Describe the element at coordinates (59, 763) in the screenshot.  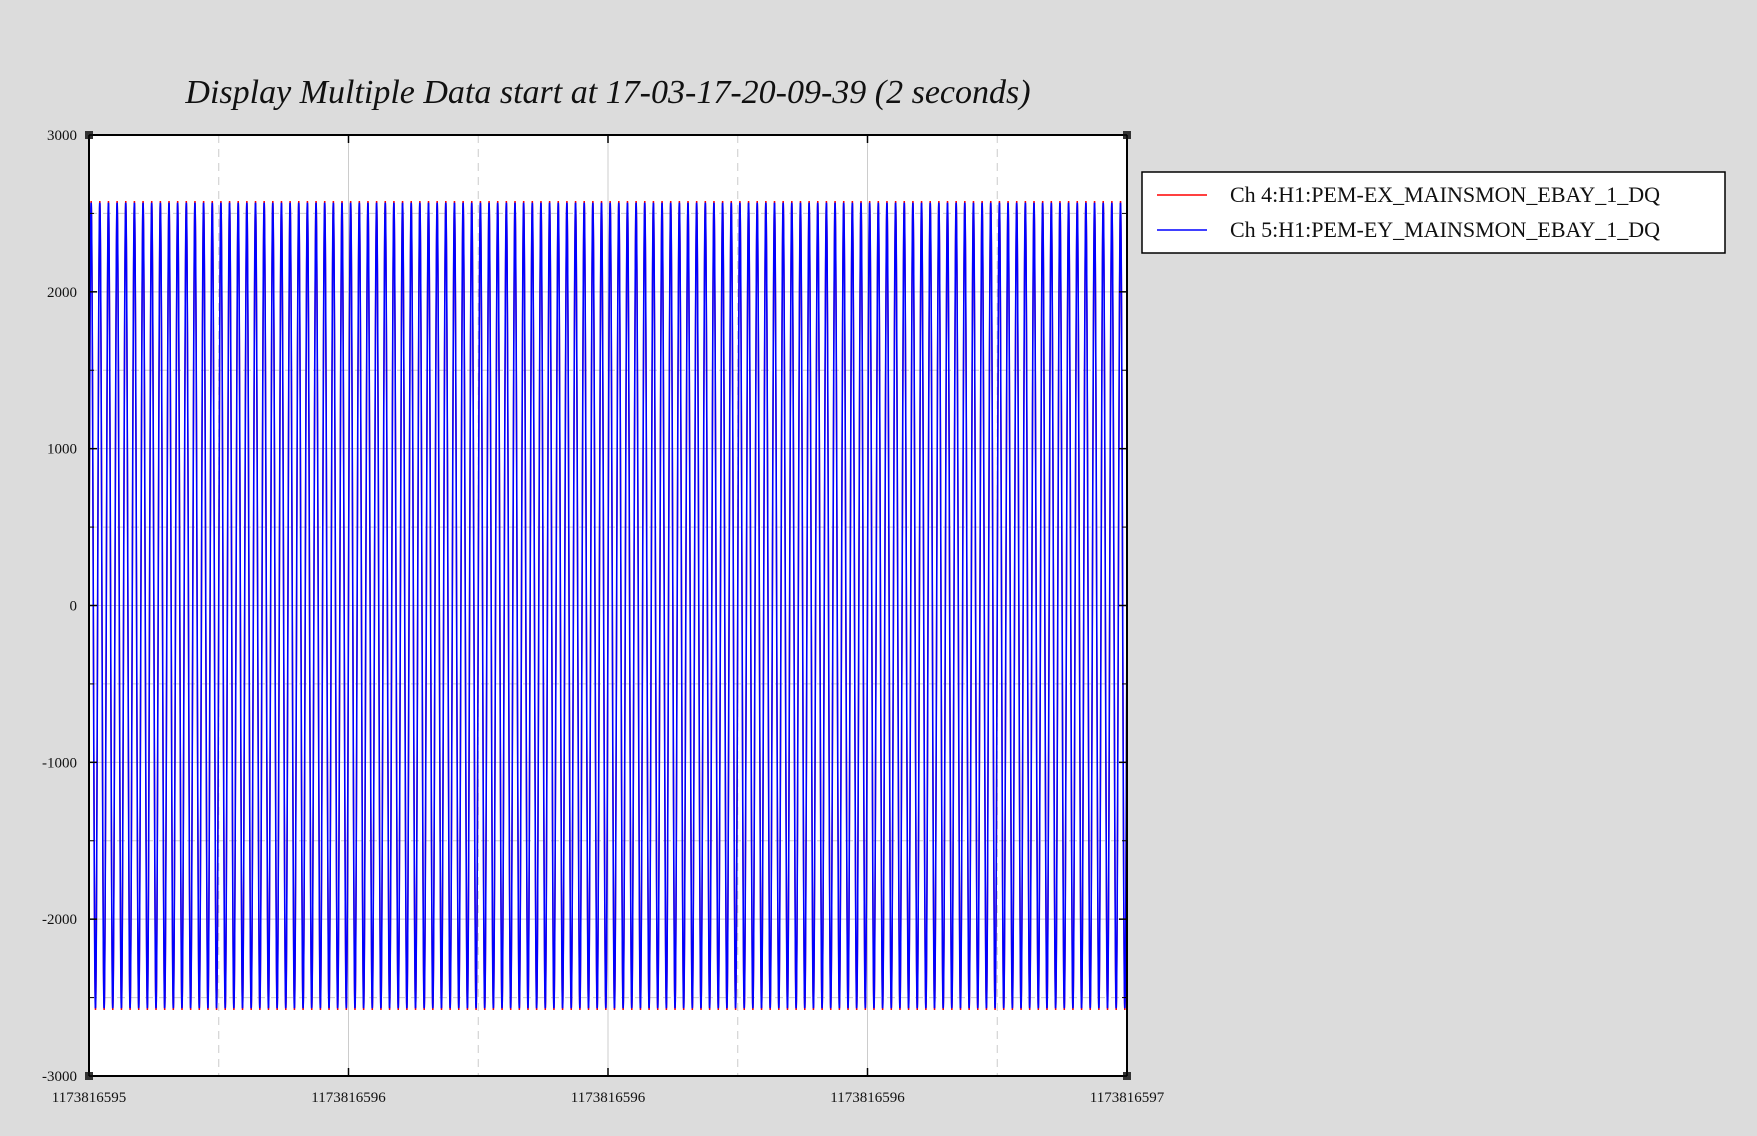
I see `y-tick-label: -1000` at that location.